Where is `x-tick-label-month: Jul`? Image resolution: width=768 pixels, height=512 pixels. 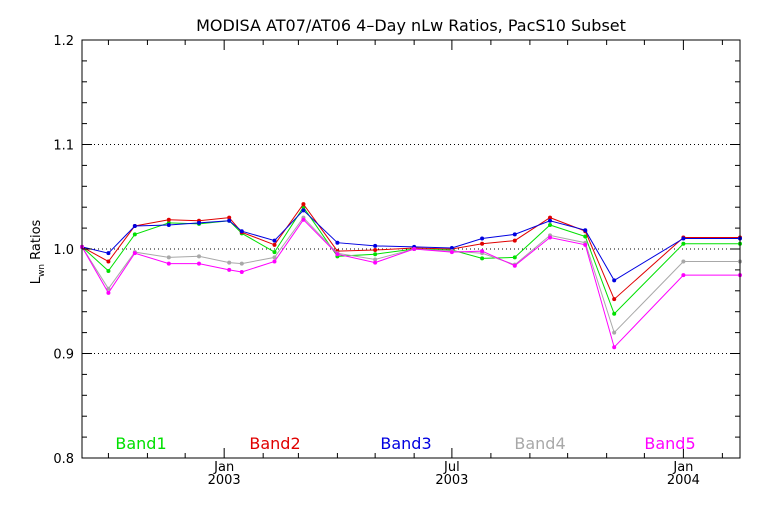 x-tick-label-month: Jul is located at coordinates (451, 467).